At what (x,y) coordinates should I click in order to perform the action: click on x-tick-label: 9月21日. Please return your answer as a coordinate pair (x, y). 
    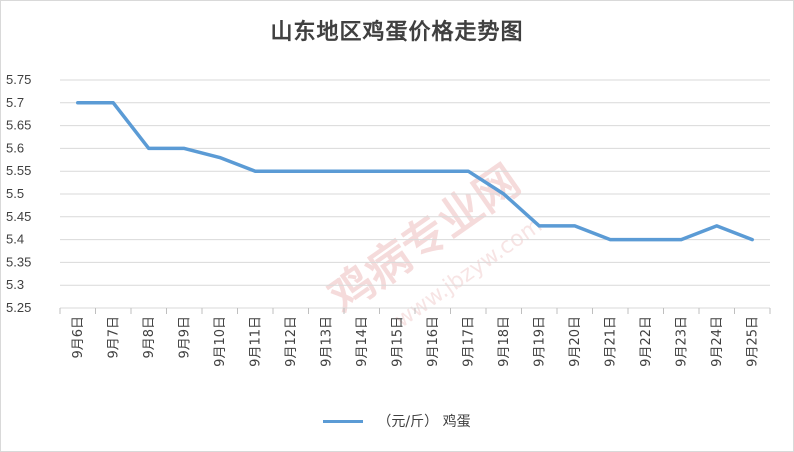
    Looking at the image, I should click on (610, 341).